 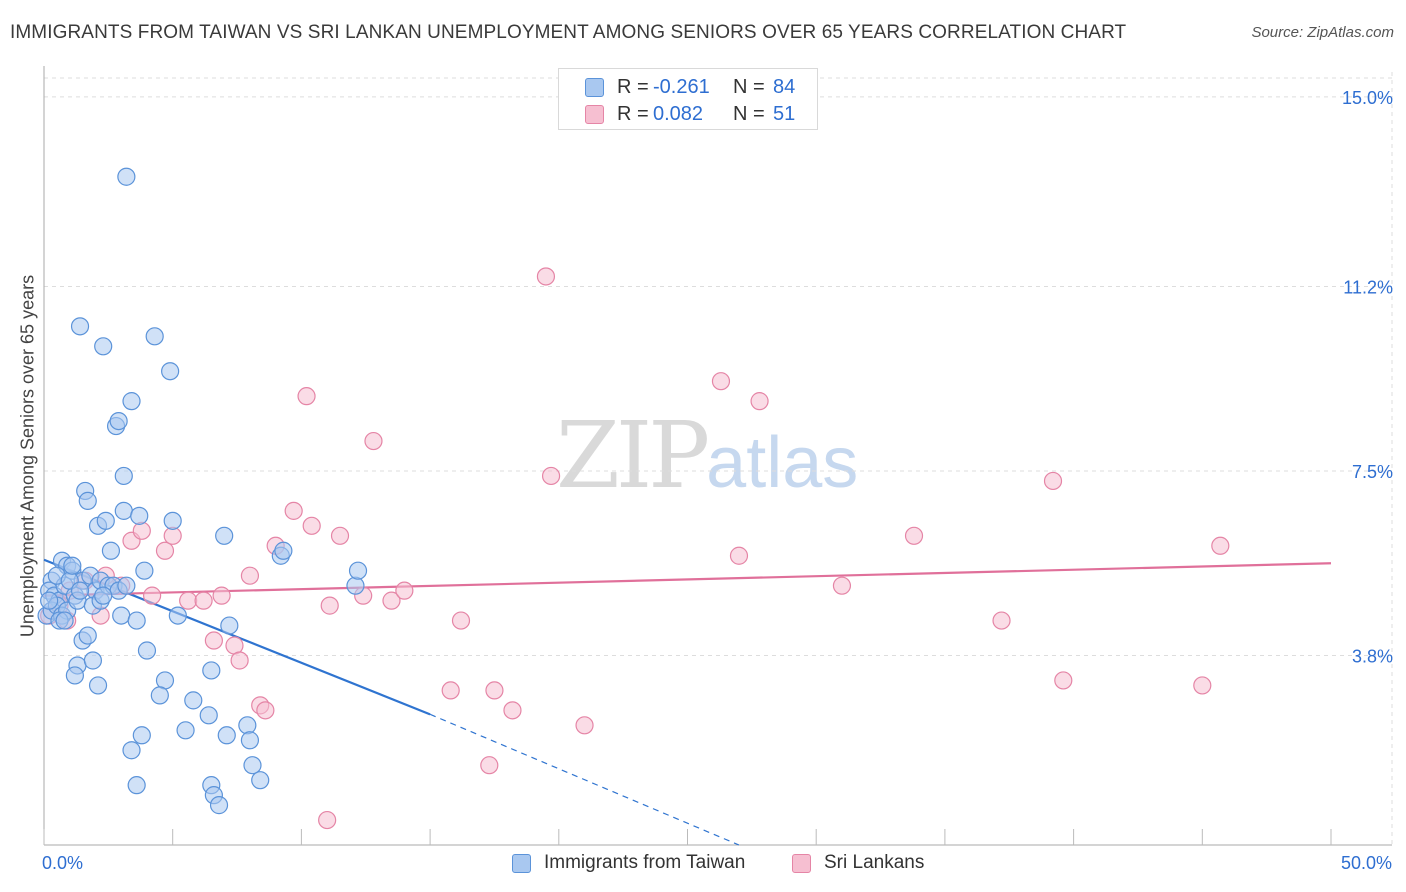 I want to click on legend-label: Immigrants from Taiwan, so click(x=645, y=862).